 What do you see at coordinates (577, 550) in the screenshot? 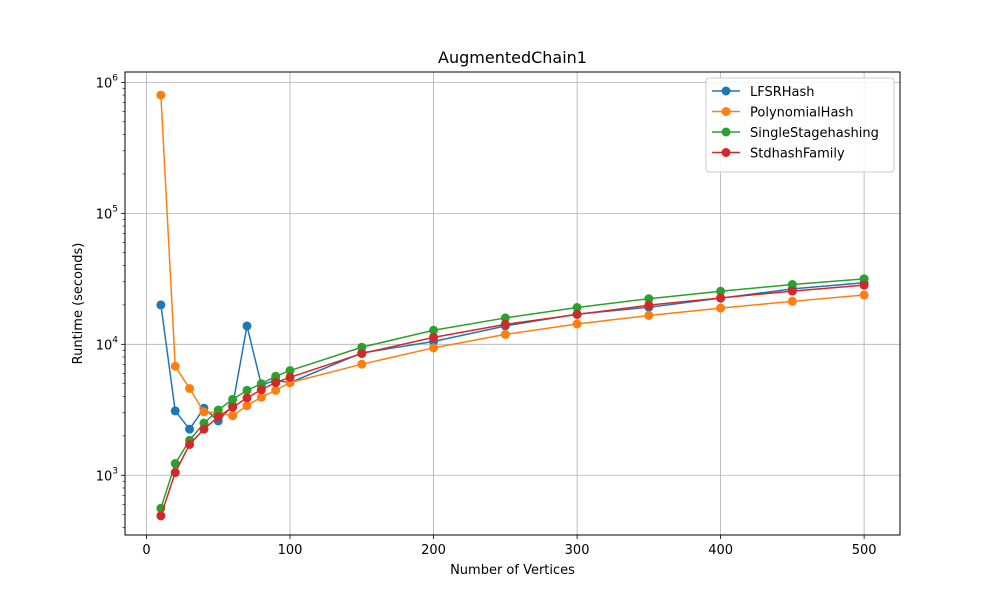
I see `x-tick-label: 300` at bounding box center [577, 550].